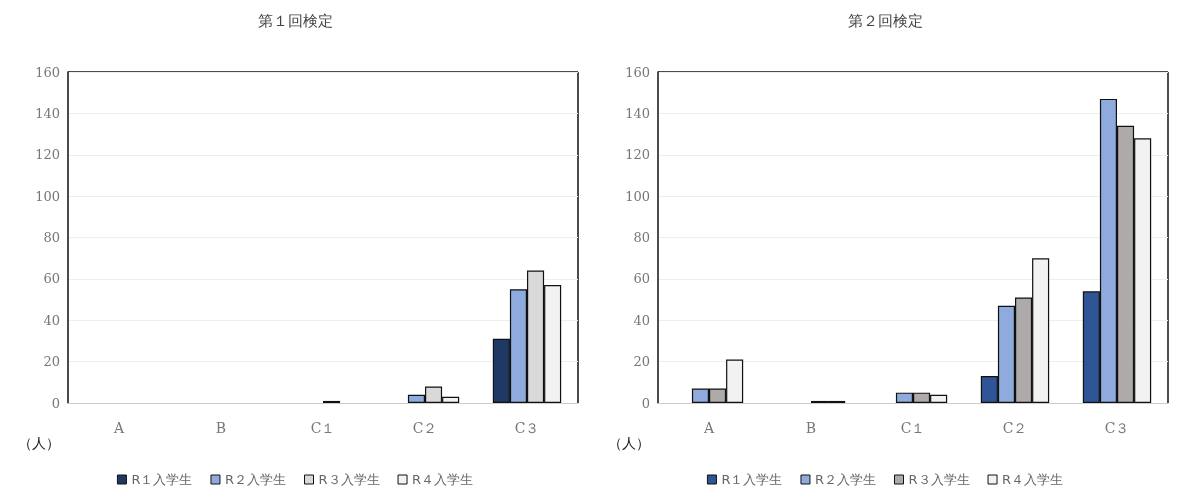 This screenshot has width=1180, height=499. What do you see at coordinates (885, 20) in the screenshot?
I see `chart-title: 第２回検定` at bounding box center [885, 20].